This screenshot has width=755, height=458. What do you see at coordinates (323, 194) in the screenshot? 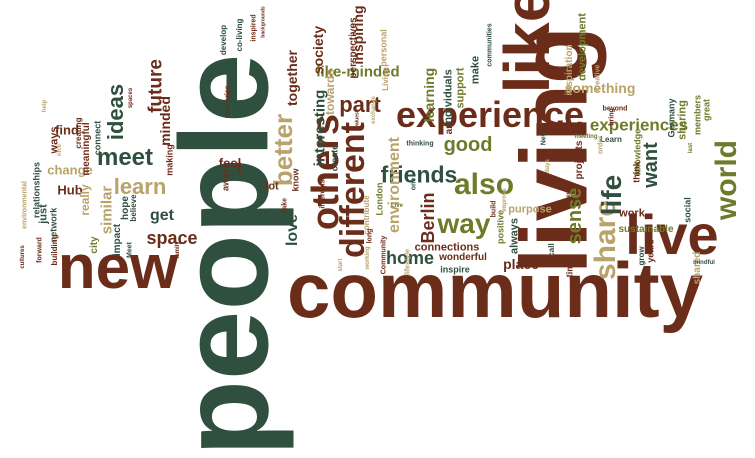
I see `word-interests: interests` at bounding box center [323, 194].